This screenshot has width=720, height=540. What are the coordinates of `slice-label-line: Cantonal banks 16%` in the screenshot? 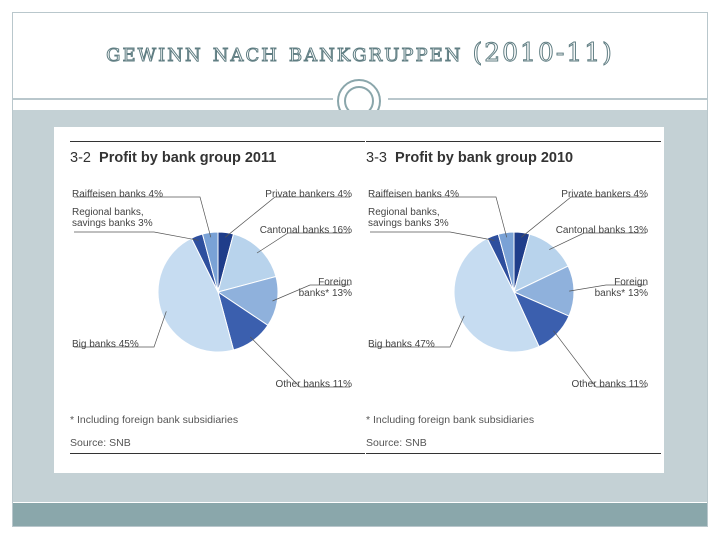 It's located at (306, 230).